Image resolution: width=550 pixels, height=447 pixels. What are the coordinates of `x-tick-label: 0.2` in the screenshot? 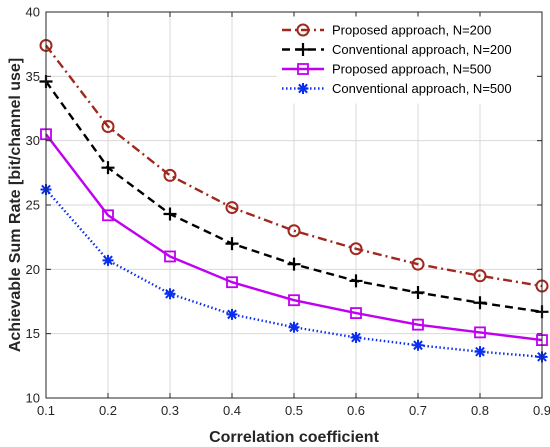 It's located at (108, 410).